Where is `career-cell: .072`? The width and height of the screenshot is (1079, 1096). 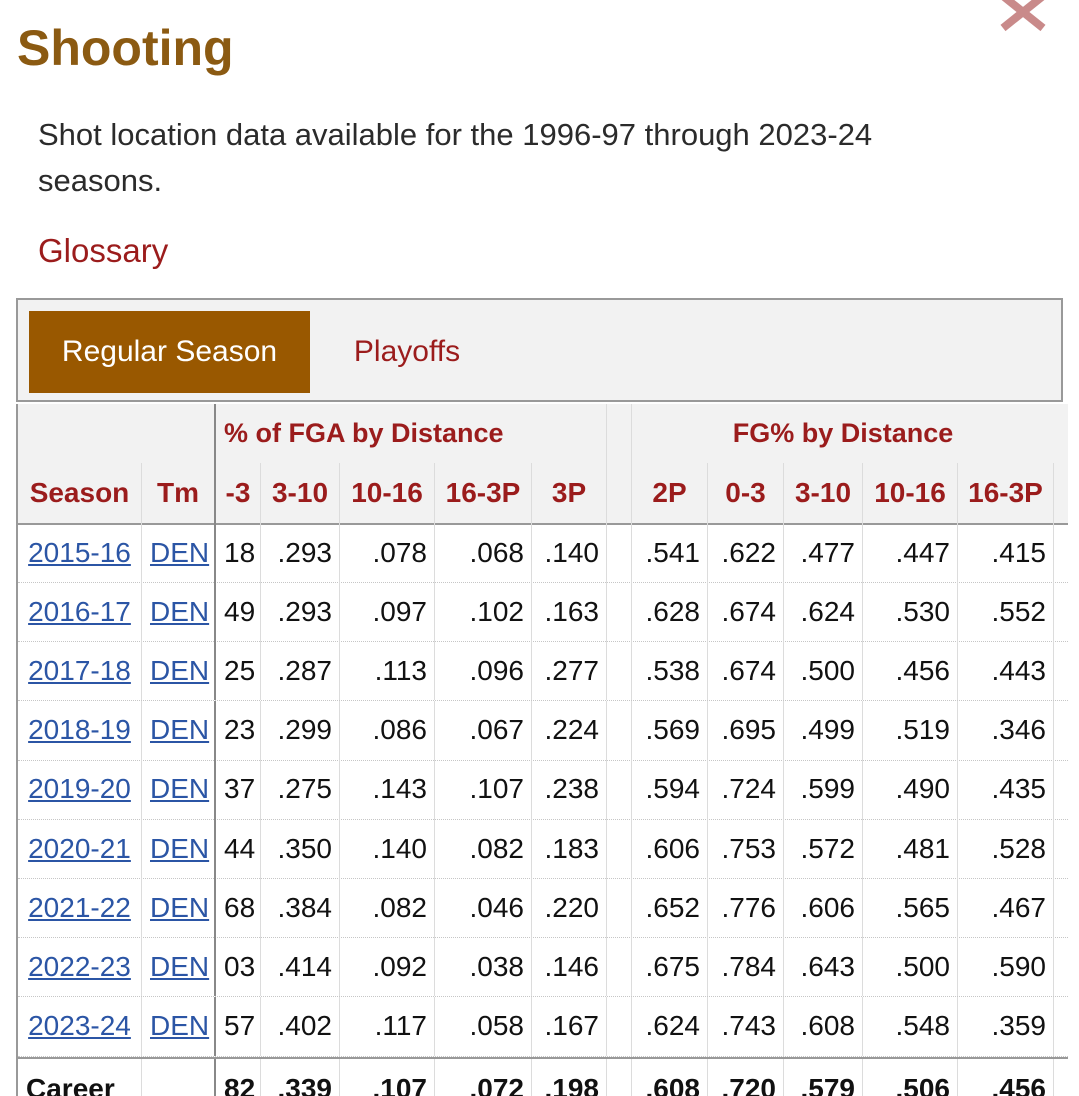 career-cell: .072 is located at coordinates (483, 1077).